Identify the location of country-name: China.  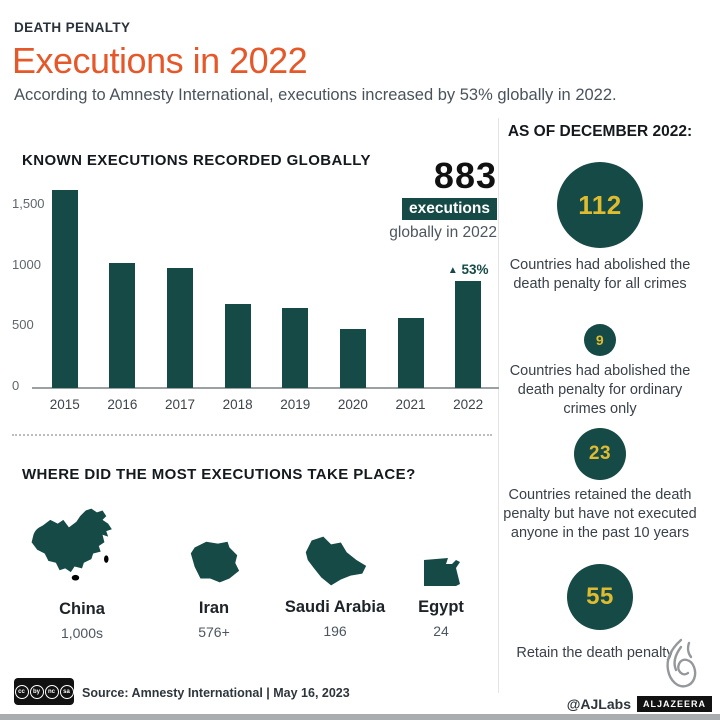
(82, 609).